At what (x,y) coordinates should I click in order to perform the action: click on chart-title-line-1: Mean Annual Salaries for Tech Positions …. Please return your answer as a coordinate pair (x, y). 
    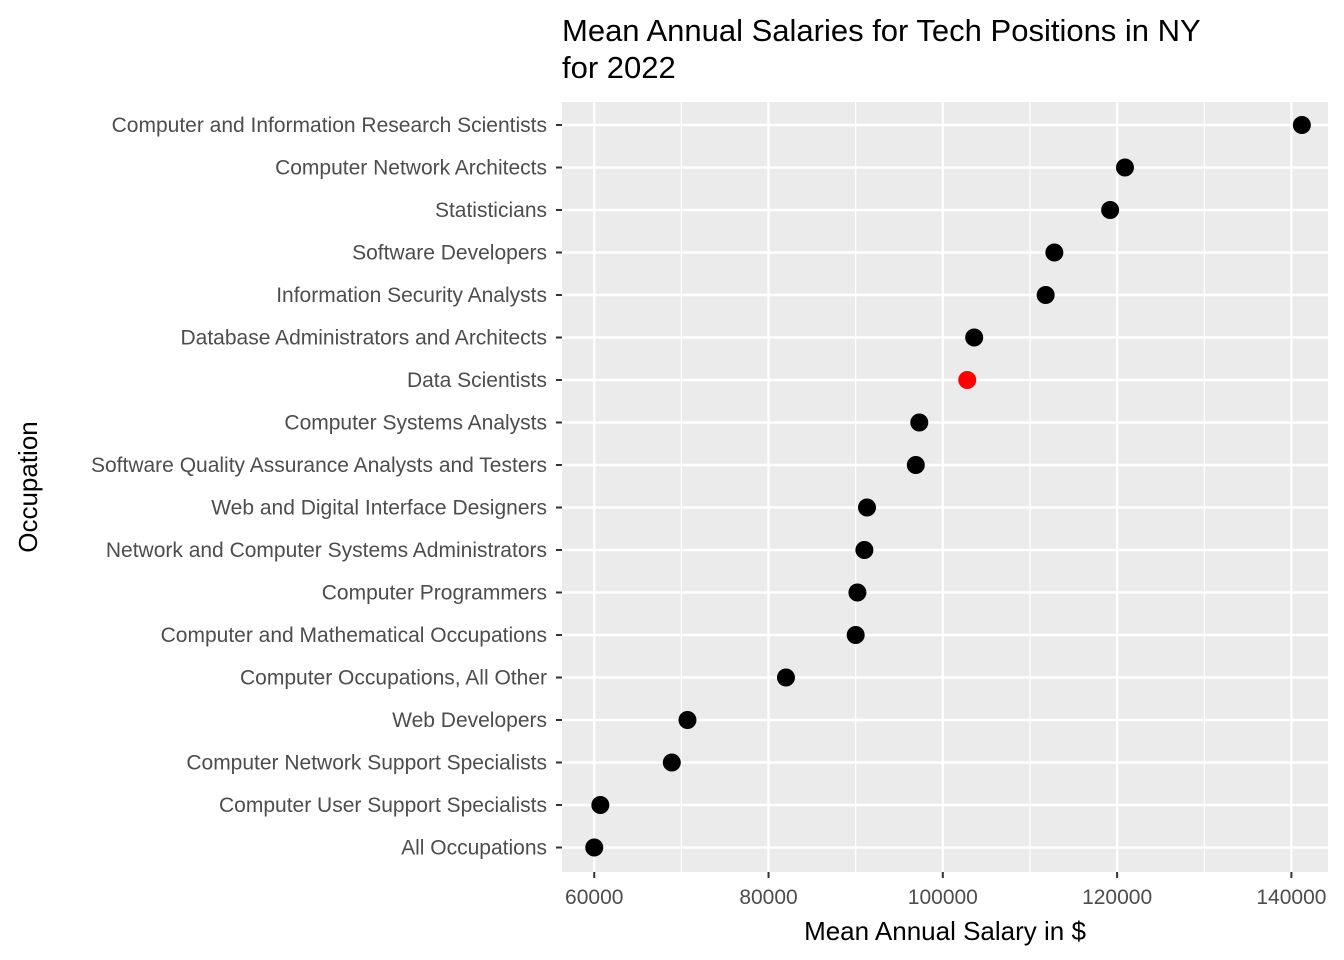
    Looking at the image, I should click on (881, 30).